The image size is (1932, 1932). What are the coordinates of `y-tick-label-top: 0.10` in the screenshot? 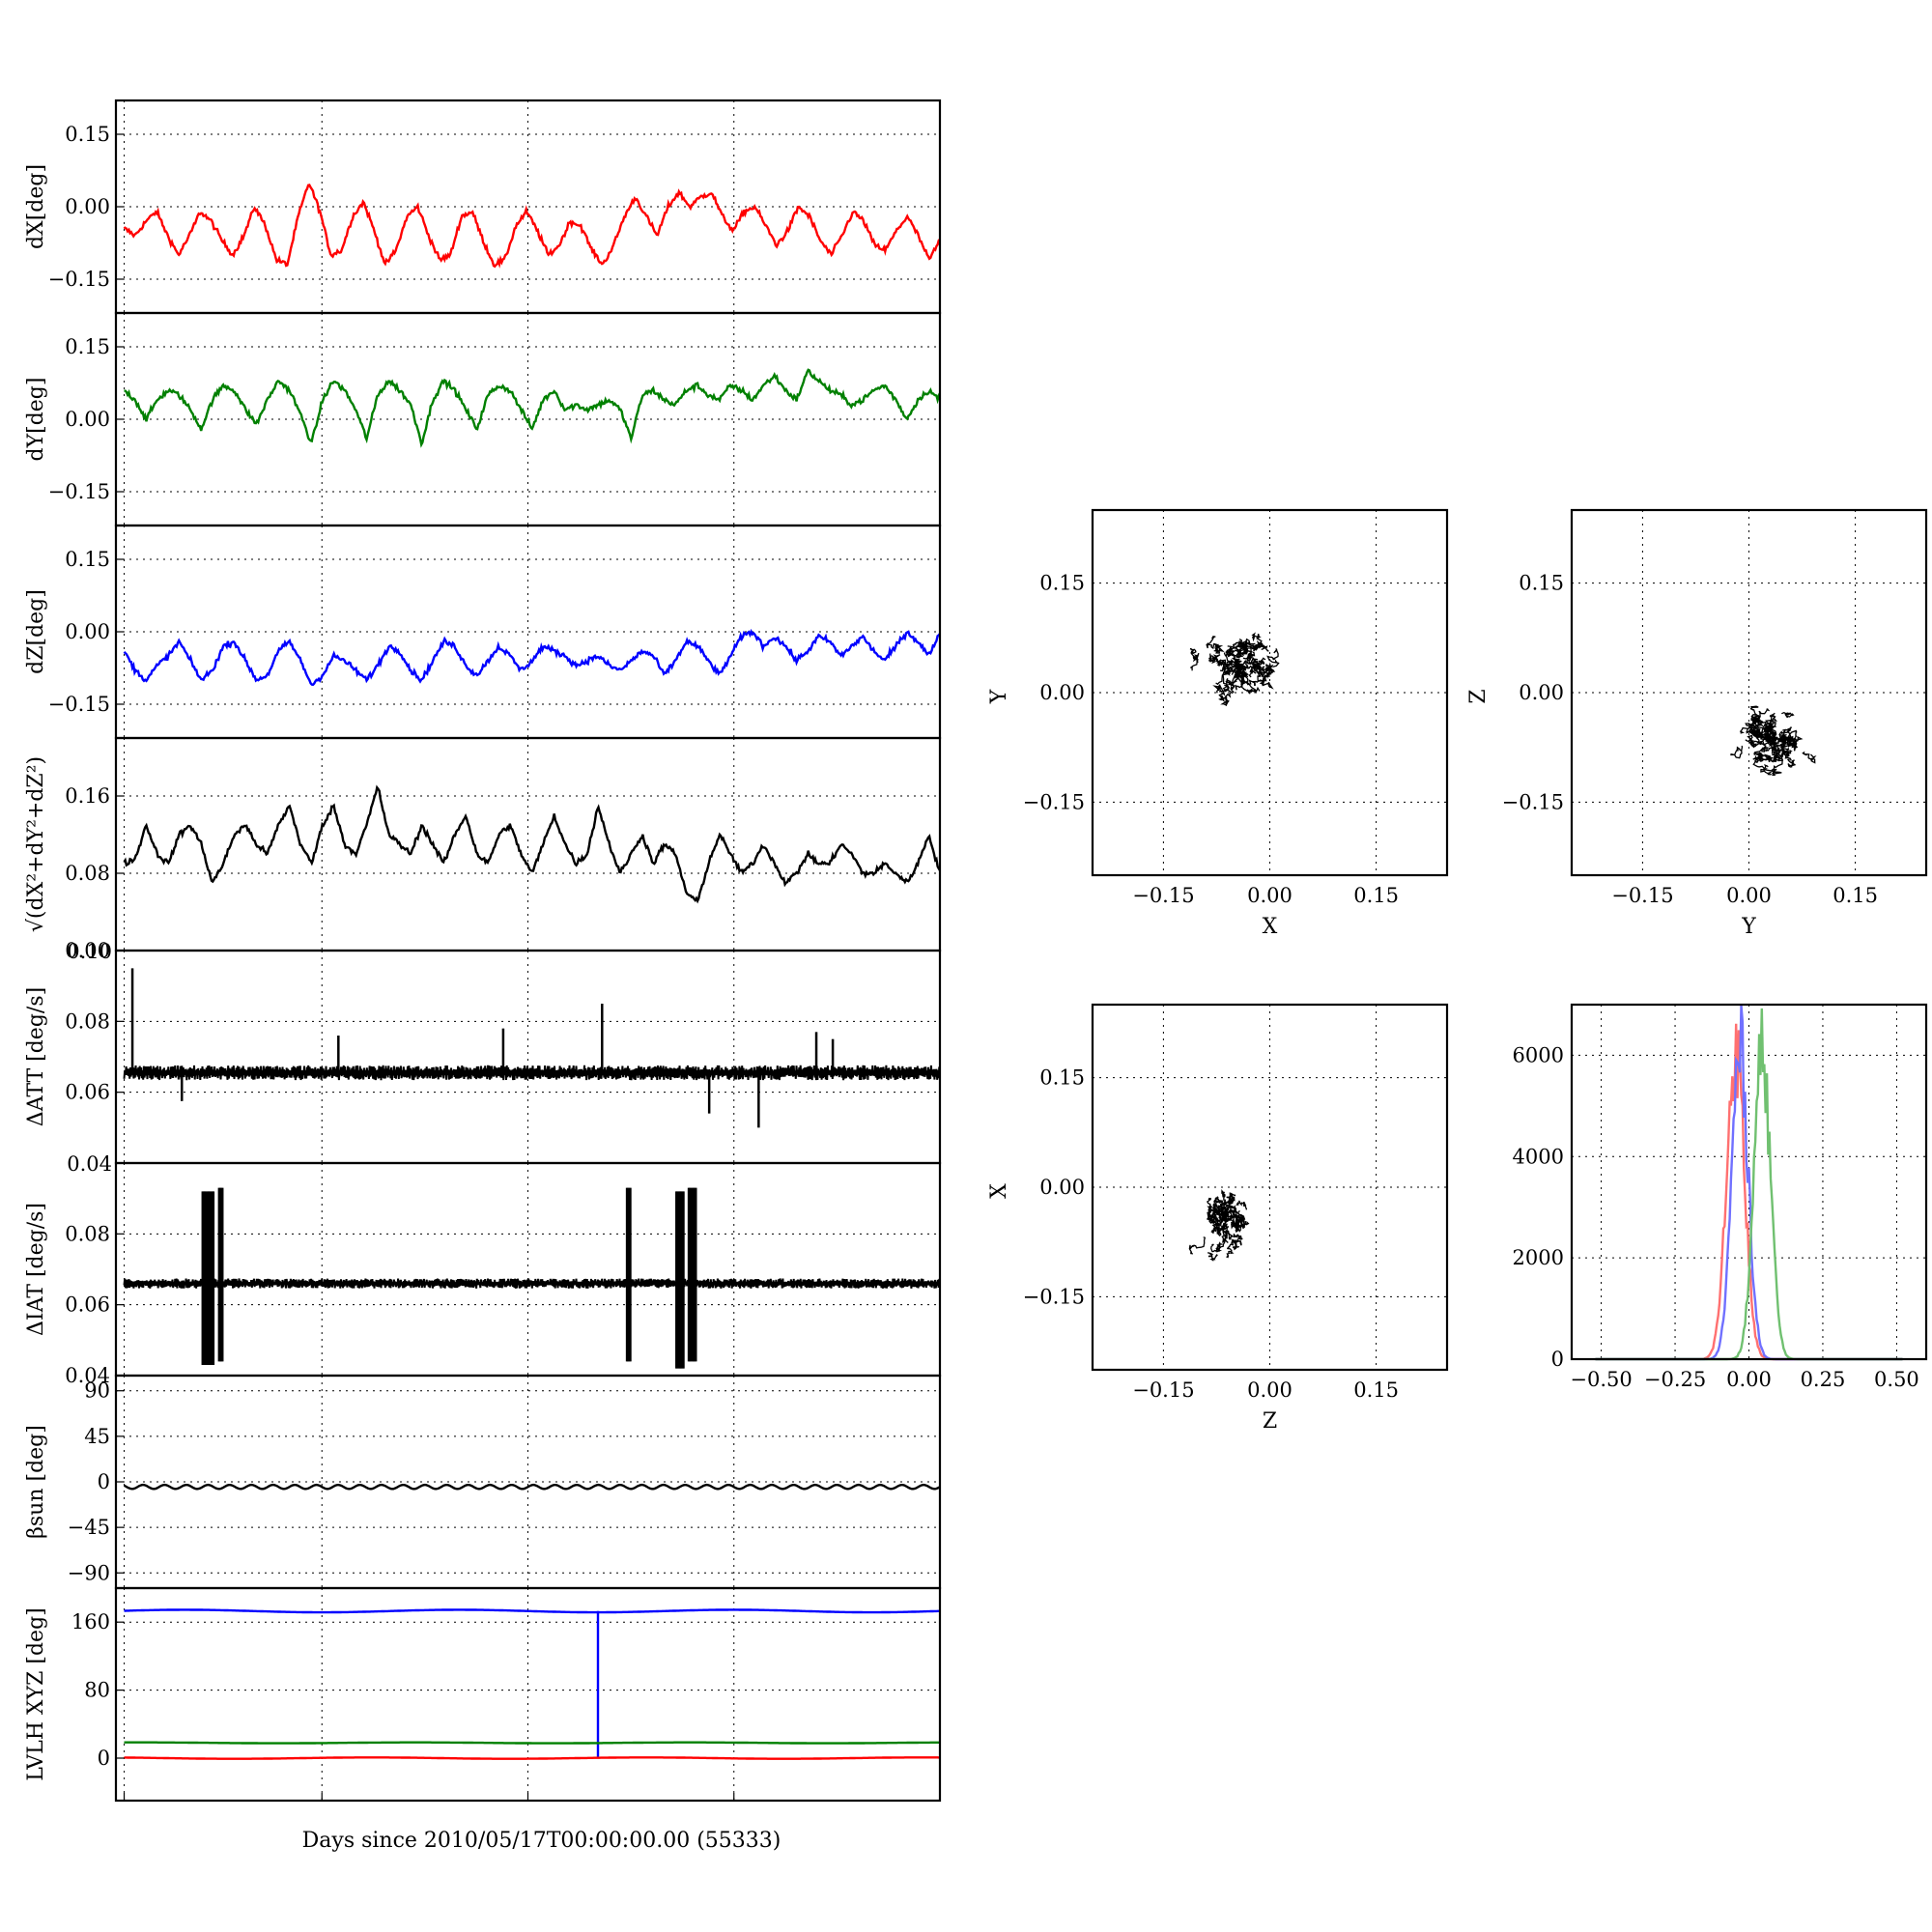 It's located at (89, 951).